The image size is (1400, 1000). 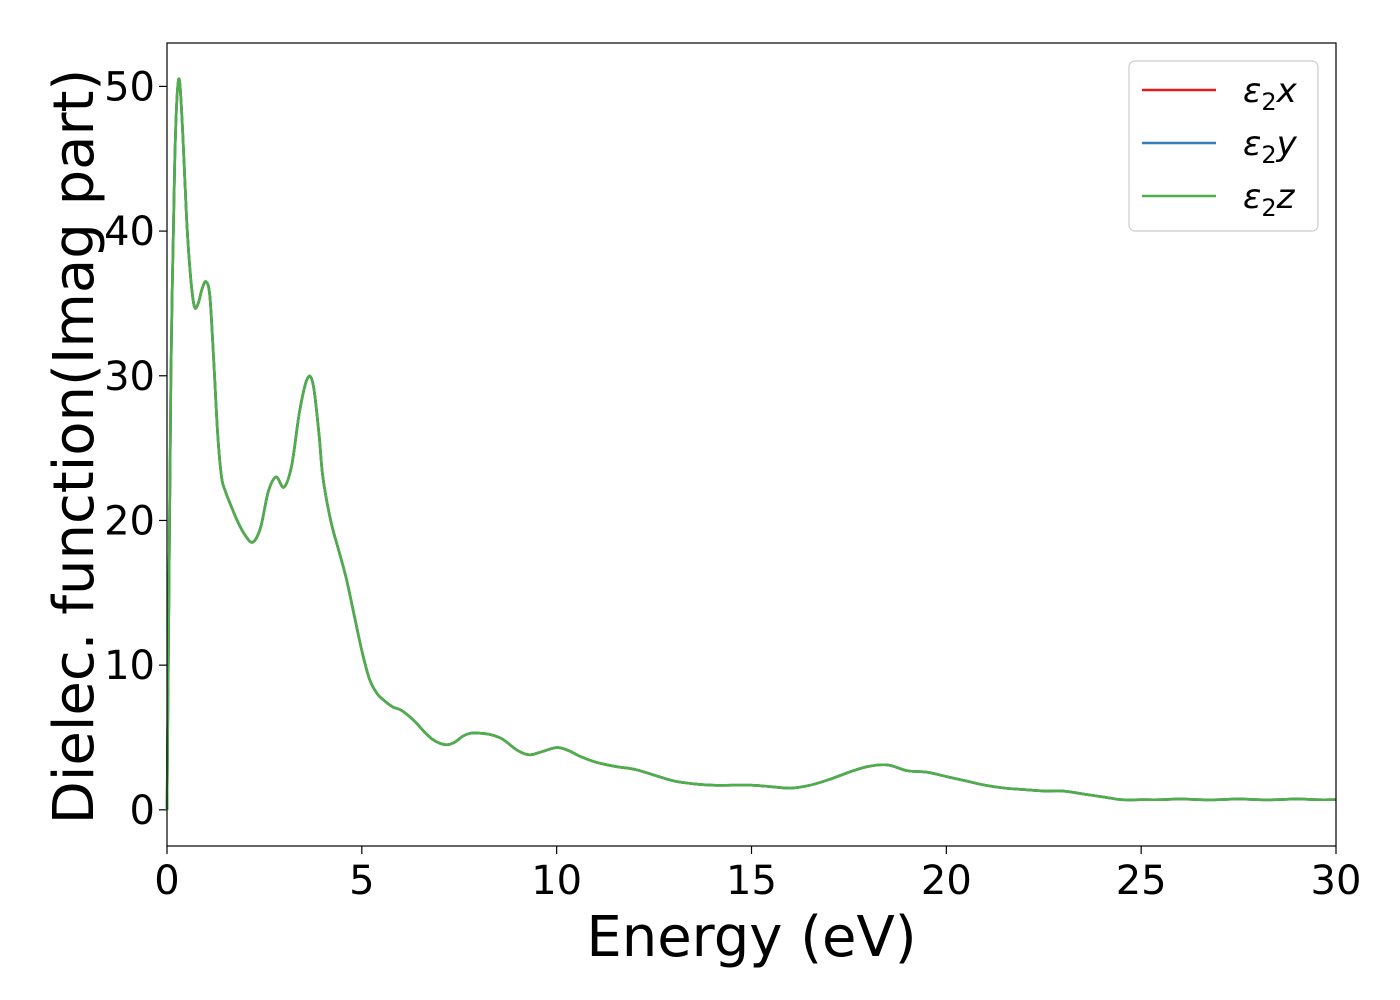 What do you see at coordinates (946, 881) in the screenshot?
I see `x-tick-label: 20` at bounding box center [946, 881].